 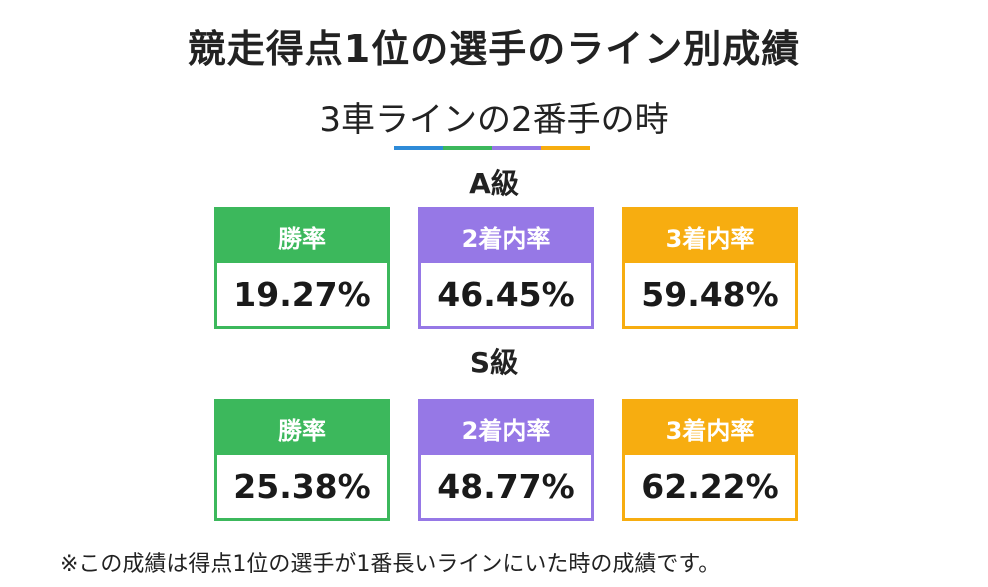 What do you see at coordinates (302, 294) in the screenshot?
I see `stat-card-value: 19.27%` at bounding box center [302, 294].